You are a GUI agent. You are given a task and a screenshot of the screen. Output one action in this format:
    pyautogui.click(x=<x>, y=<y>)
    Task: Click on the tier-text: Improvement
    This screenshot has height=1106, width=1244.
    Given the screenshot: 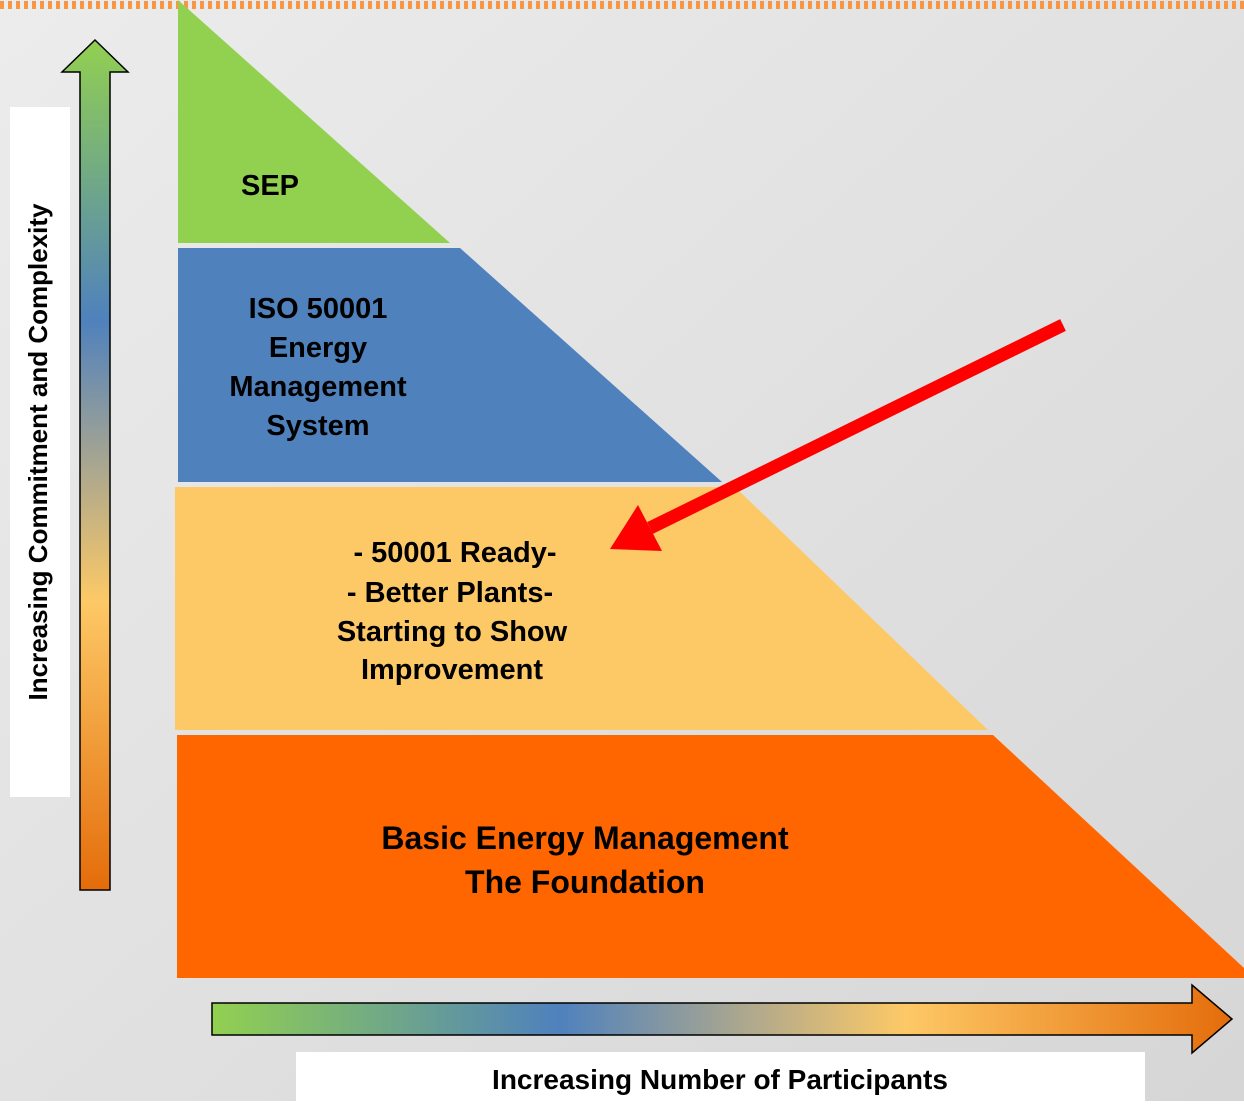 What is the action you would take?
    pyautogui.click(x=452, y=670)
    